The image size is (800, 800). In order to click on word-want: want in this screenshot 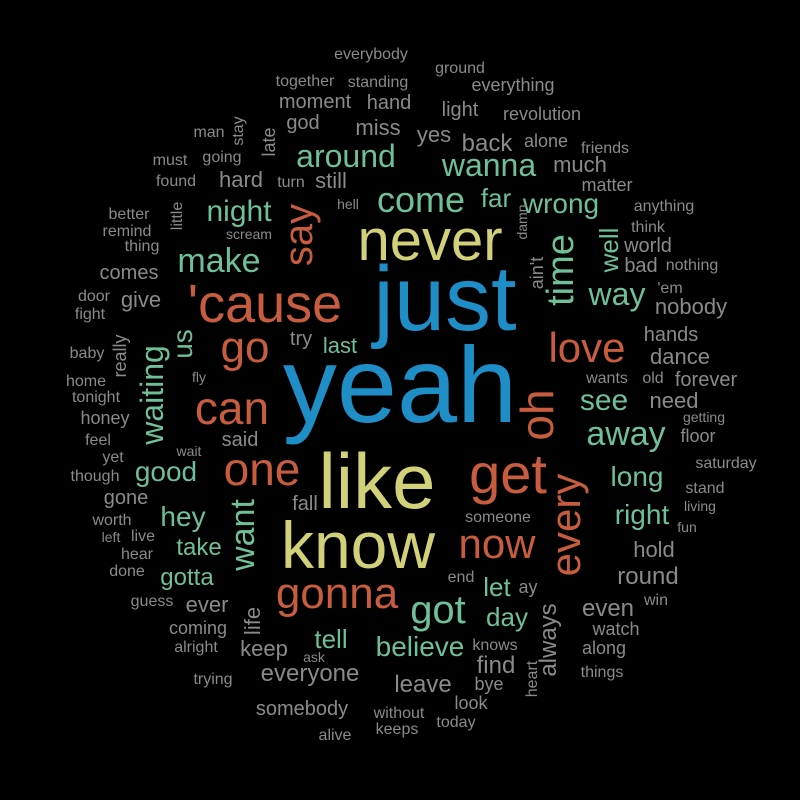, I will do `click(243, 535)`.